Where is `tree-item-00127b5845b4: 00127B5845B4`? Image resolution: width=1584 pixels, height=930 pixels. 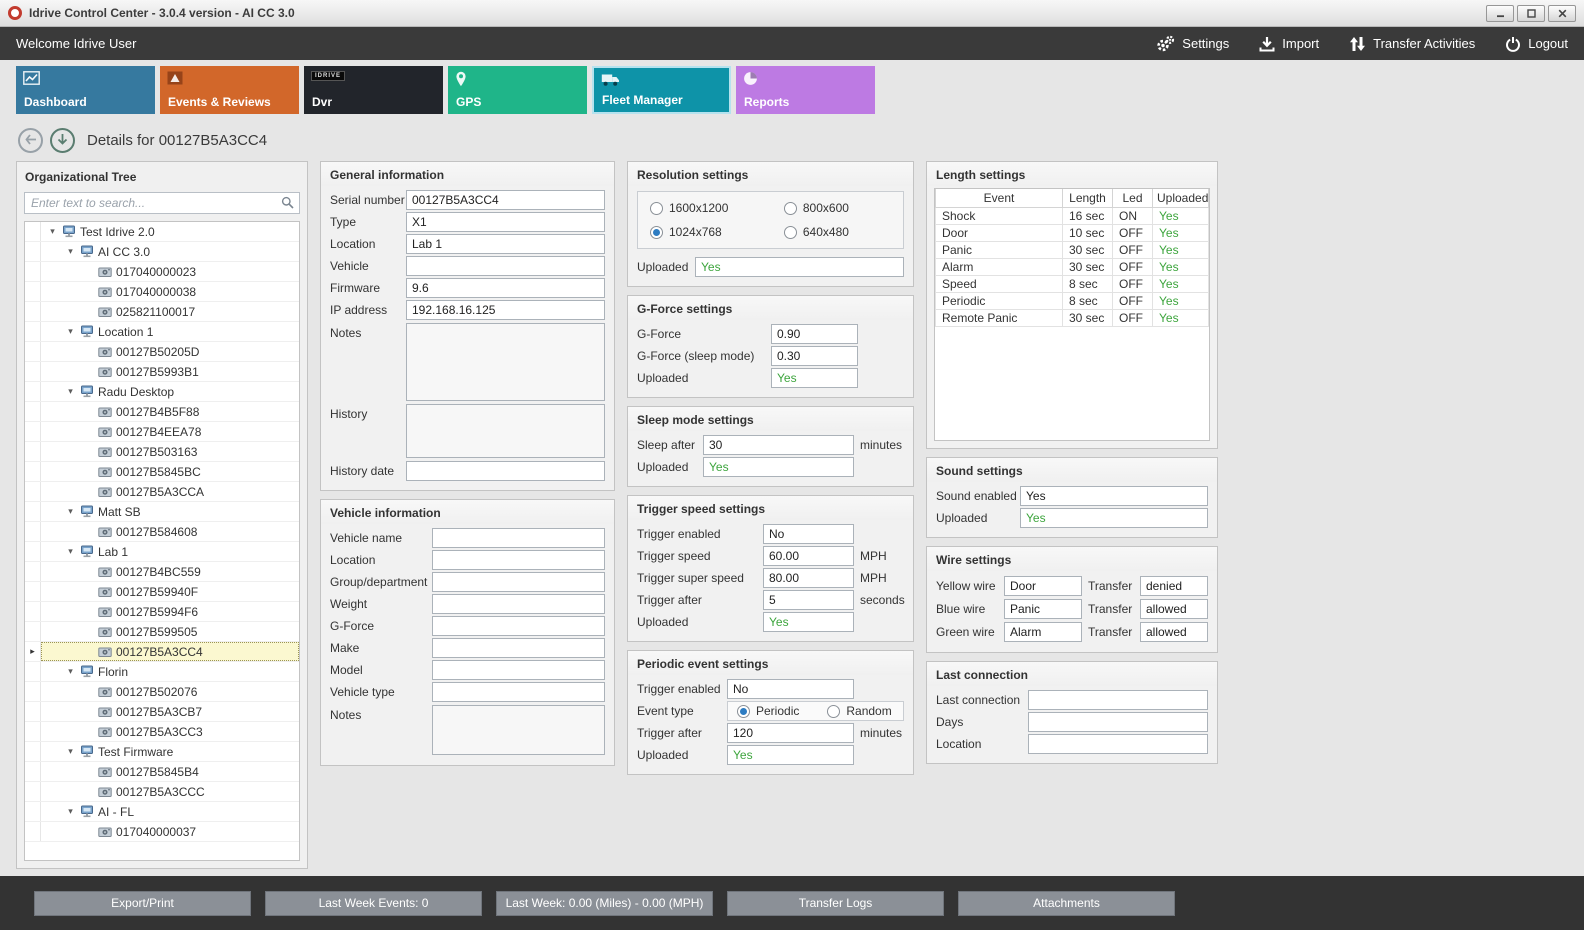
tree-item-00127b5845b4: 00127B5845B4 is located at coordinates (162, 772).